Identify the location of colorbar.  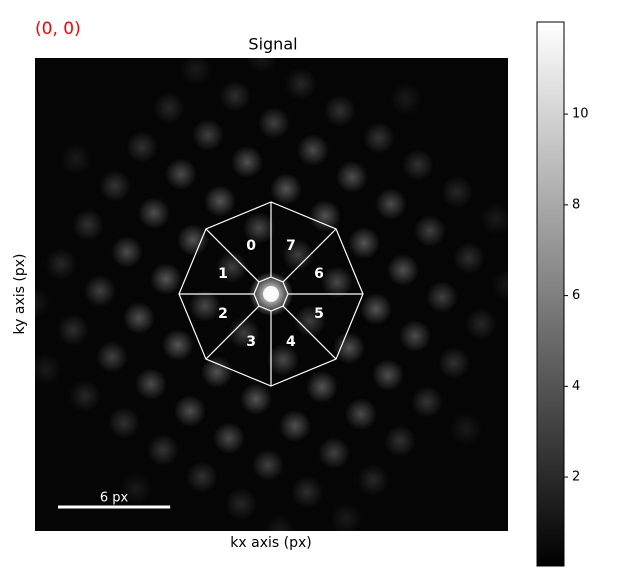
(550, 294).